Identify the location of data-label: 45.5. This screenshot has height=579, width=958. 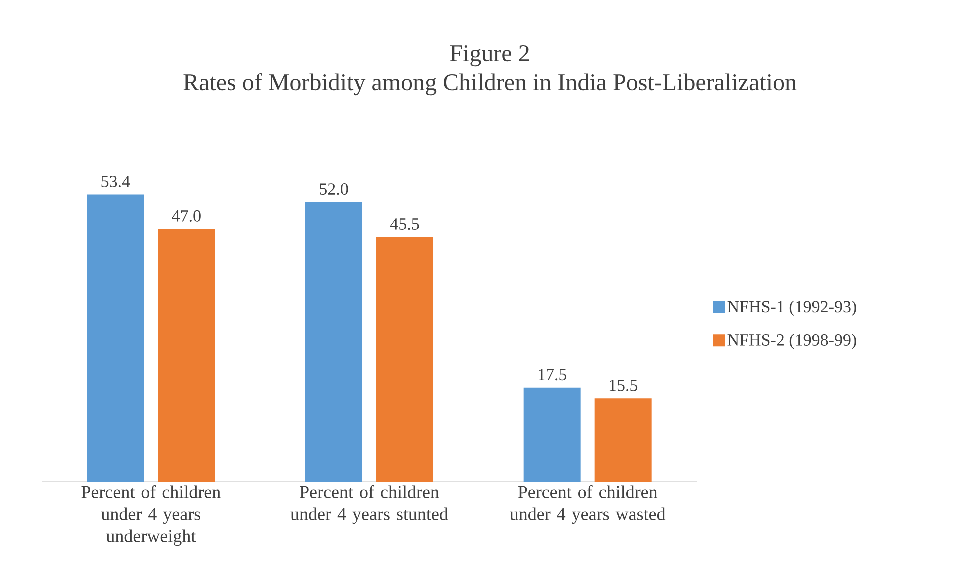
(405, 224).